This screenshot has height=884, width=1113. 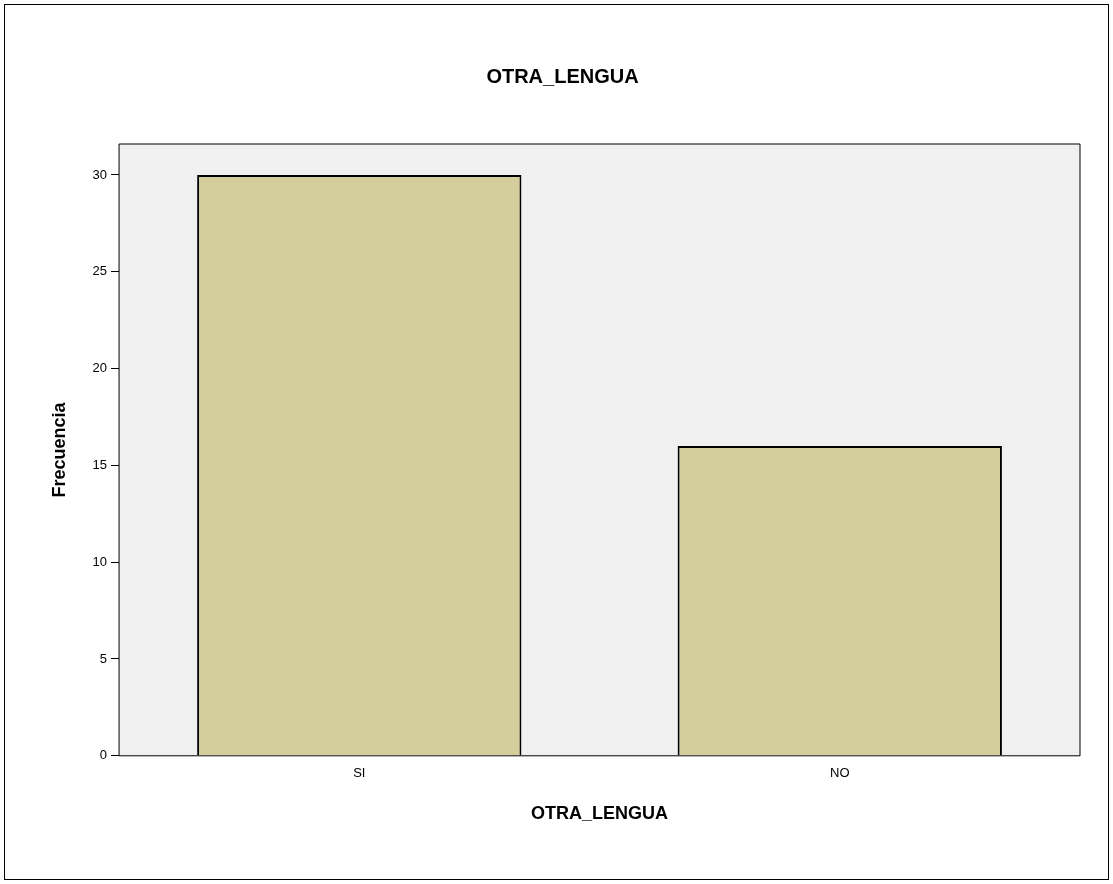 What do you see at coordinates (840, 773) in the screenshot?
I see `x-tick-label: NO` at bounding box center [840, 773].